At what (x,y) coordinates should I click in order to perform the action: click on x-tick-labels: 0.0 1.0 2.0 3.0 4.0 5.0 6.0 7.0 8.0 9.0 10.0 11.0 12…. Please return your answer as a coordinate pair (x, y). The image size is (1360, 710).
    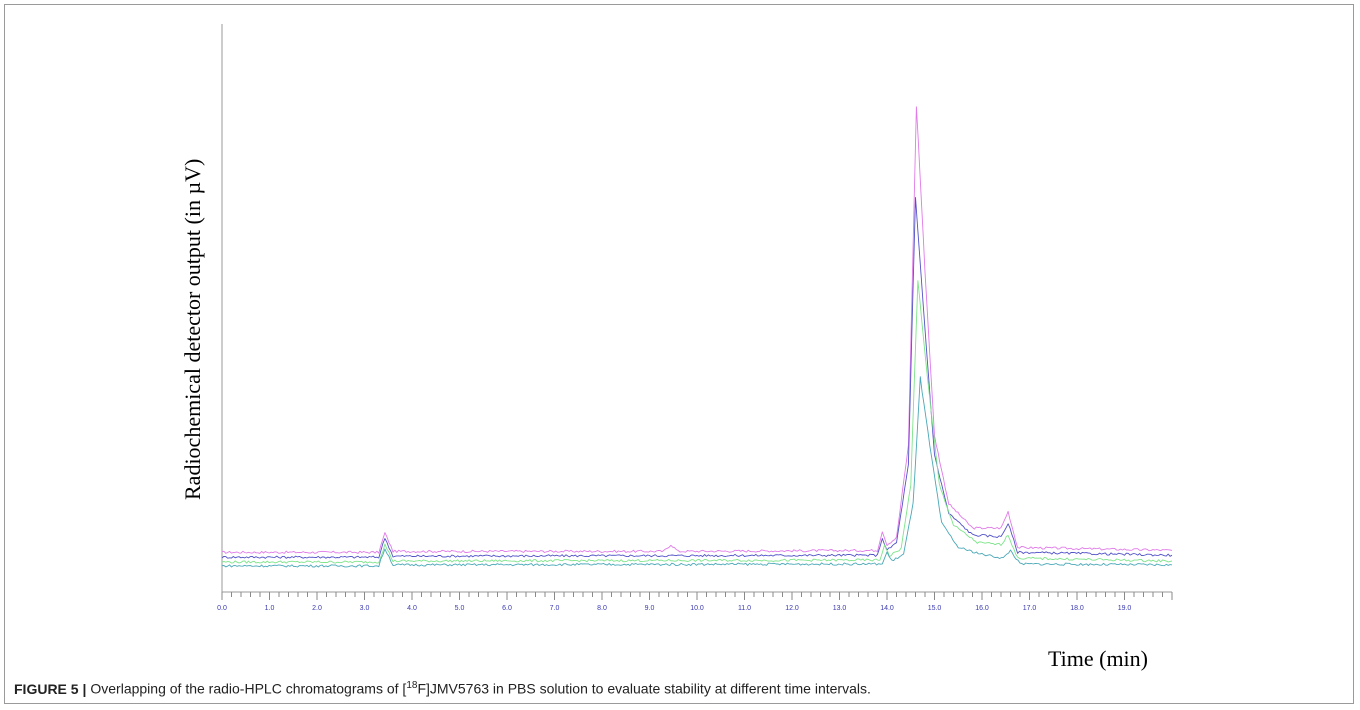
    Looking at the image, I should click on (674, 608).